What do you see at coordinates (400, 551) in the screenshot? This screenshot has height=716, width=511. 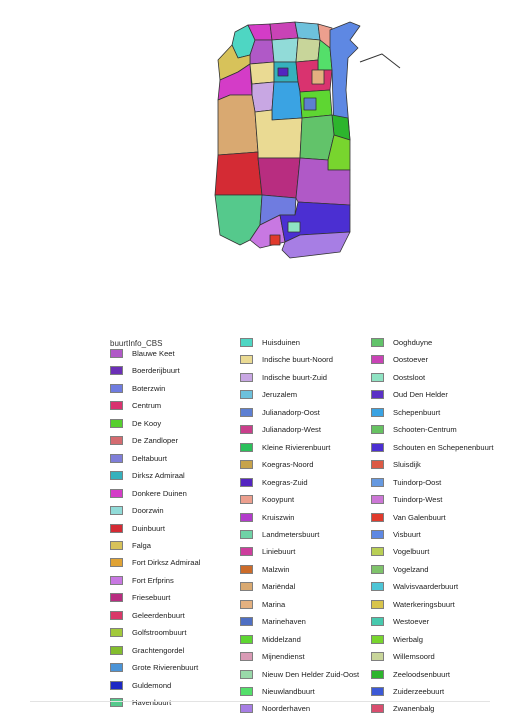 I see `legend-item: Vogelbuurt` at bounding box center [400, 551].